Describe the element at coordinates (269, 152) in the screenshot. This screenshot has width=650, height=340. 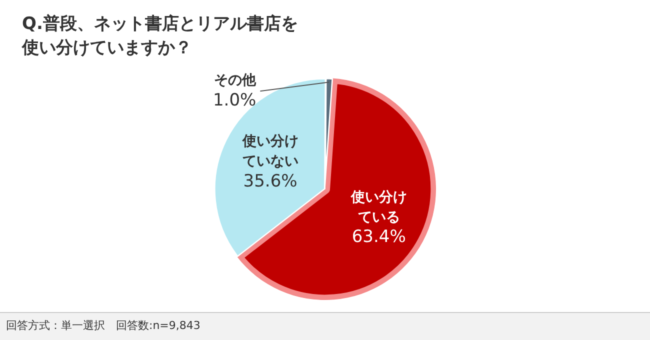
I see `slice-label: 使い分けていない` at that location.